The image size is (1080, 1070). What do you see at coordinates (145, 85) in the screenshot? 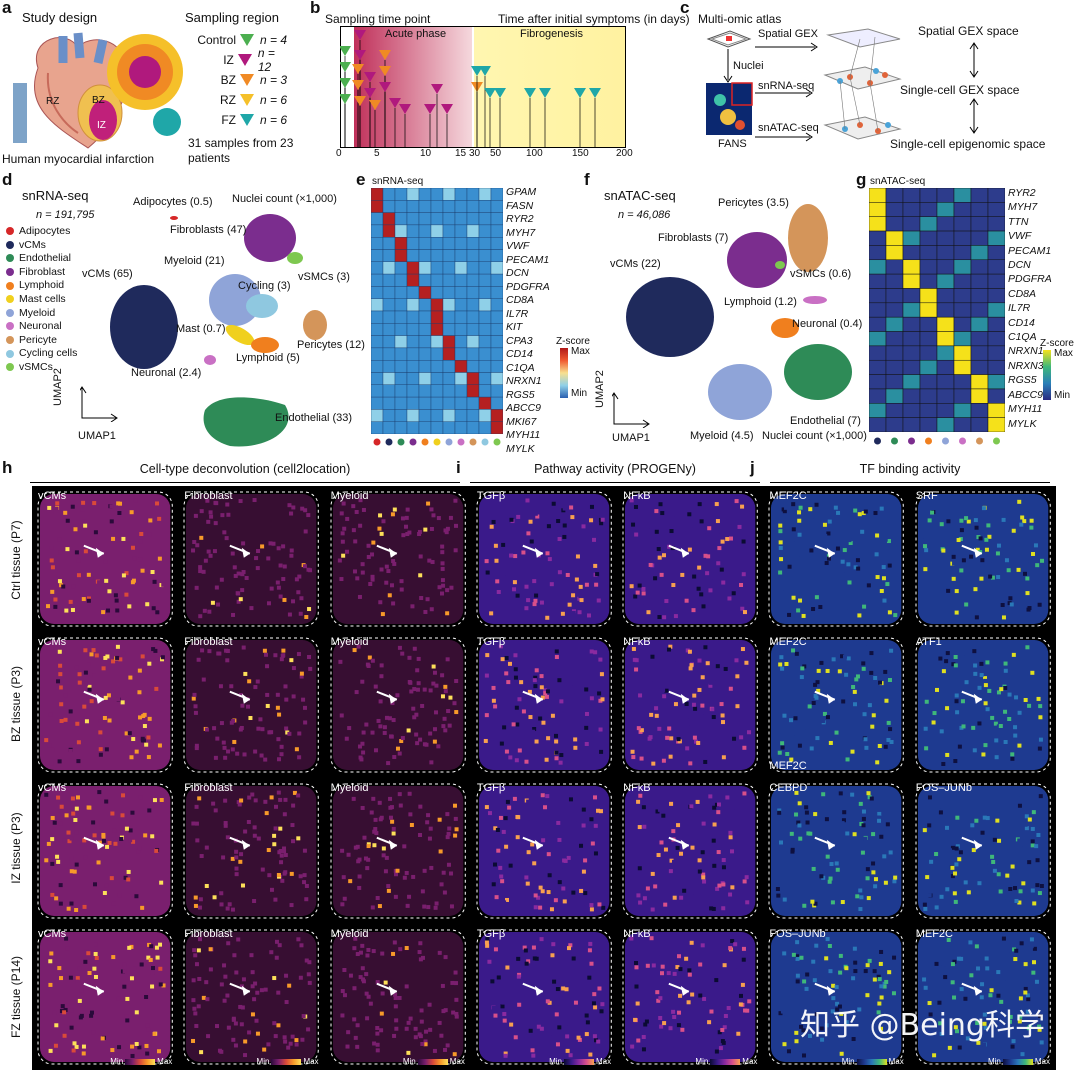
I see `sampling-diagram` at bounding box center [145, 85].